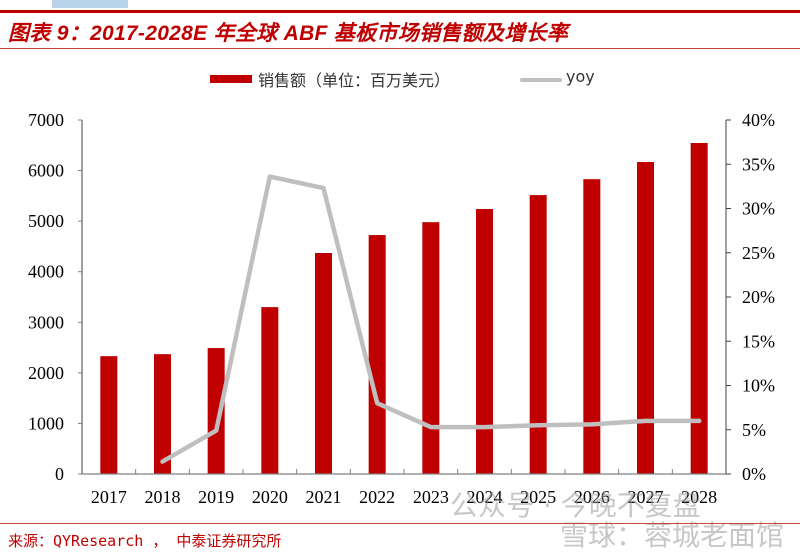  I want to click on left-tick-label: 0, so click(59, 474).